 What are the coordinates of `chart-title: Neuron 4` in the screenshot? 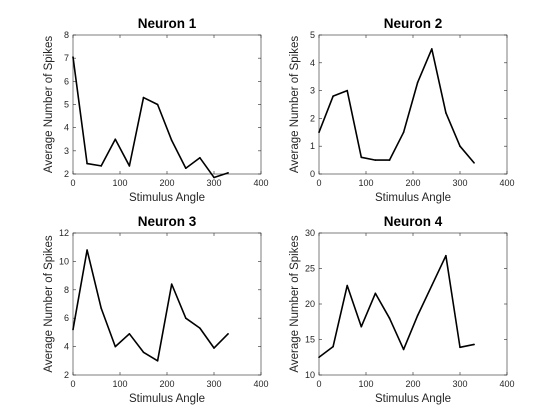 It's located at (413, 221).